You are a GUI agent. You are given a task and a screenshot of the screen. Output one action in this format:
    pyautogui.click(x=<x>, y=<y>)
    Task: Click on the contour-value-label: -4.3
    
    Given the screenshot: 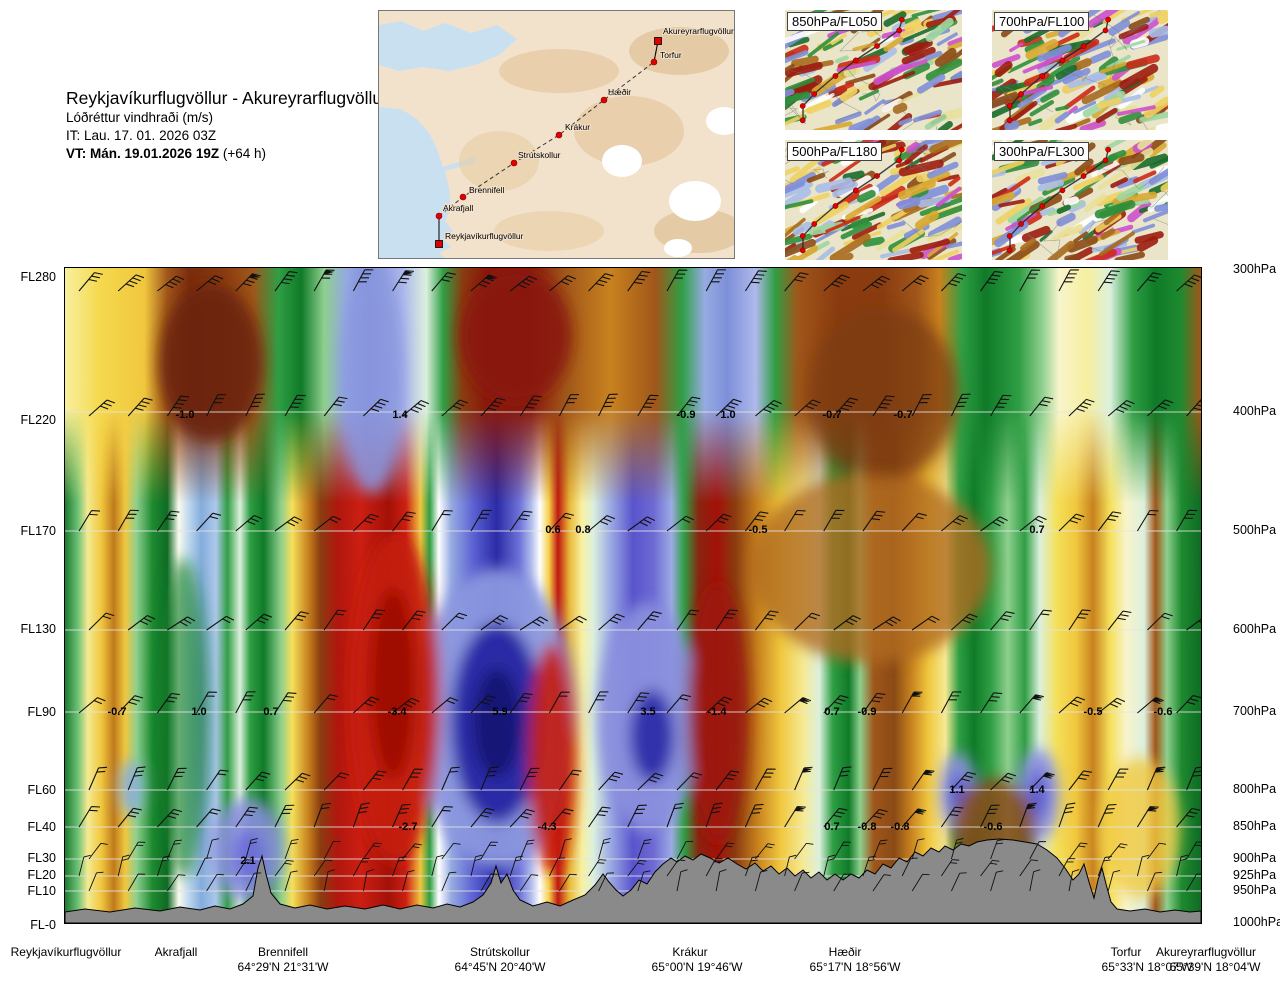 What is the action you would take?
    pyautogui.click(x=547, y=827)
    